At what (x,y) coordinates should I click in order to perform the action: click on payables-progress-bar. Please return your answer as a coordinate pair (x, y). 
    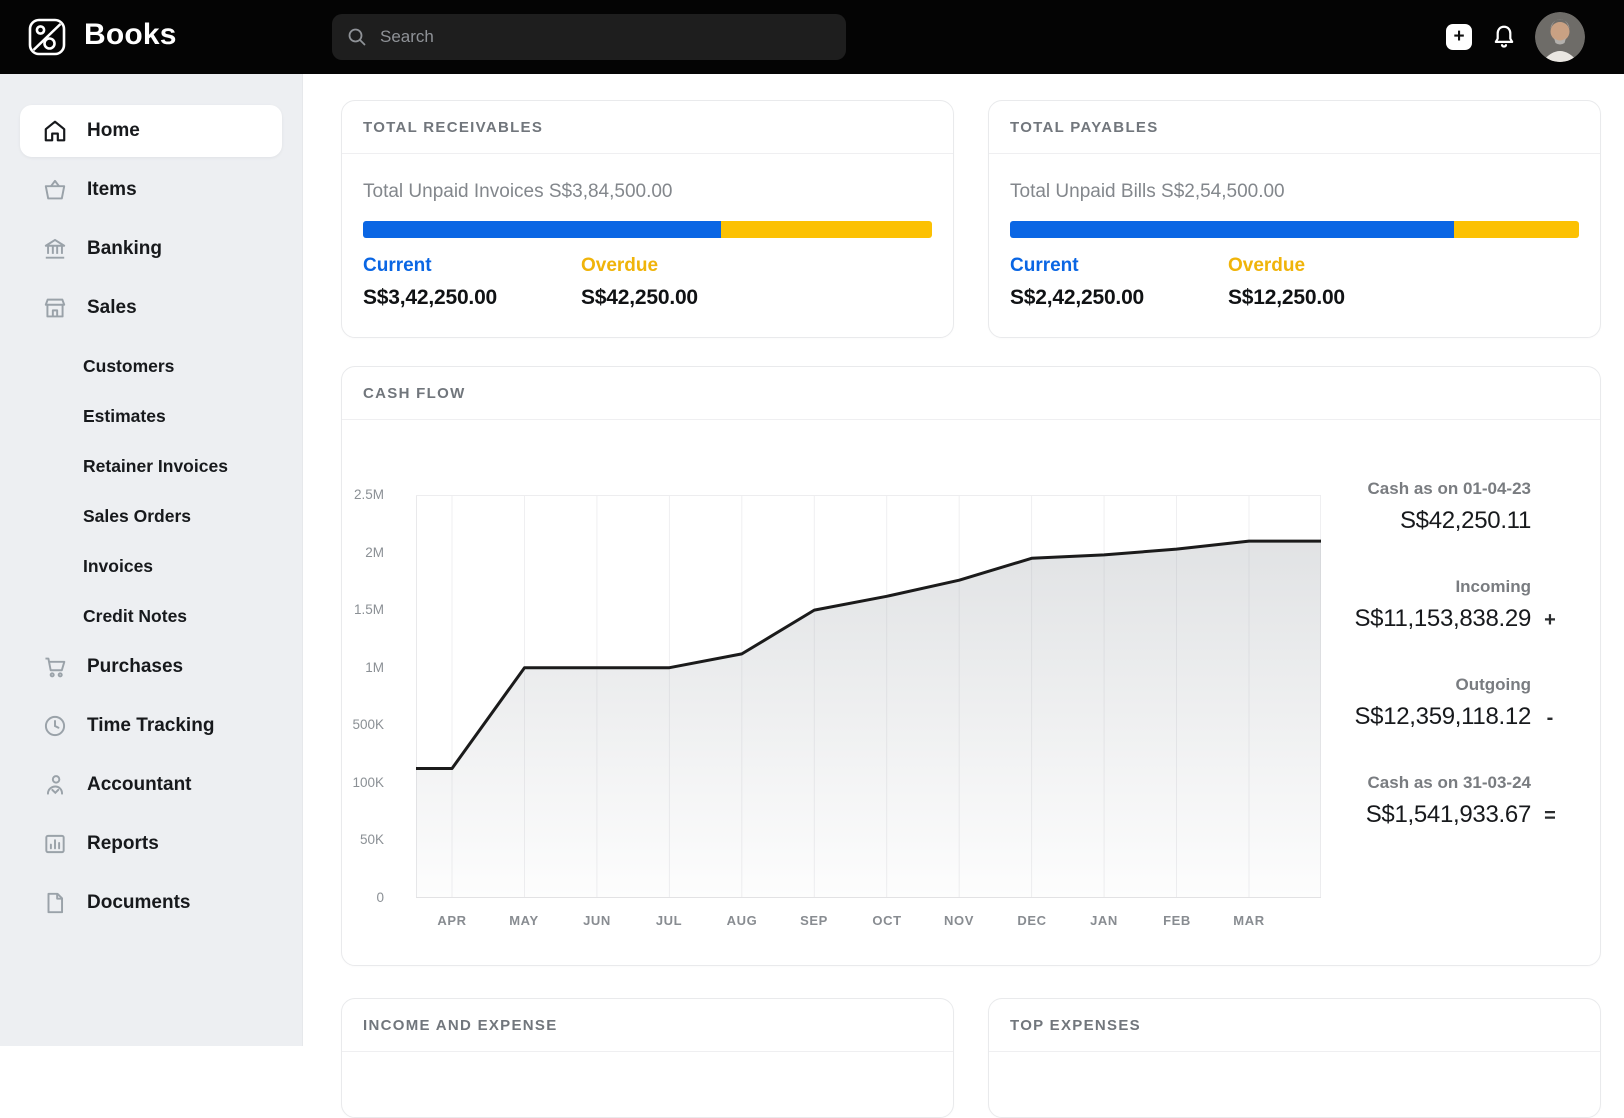
    Looking at the image, I should click on (1294, 229).